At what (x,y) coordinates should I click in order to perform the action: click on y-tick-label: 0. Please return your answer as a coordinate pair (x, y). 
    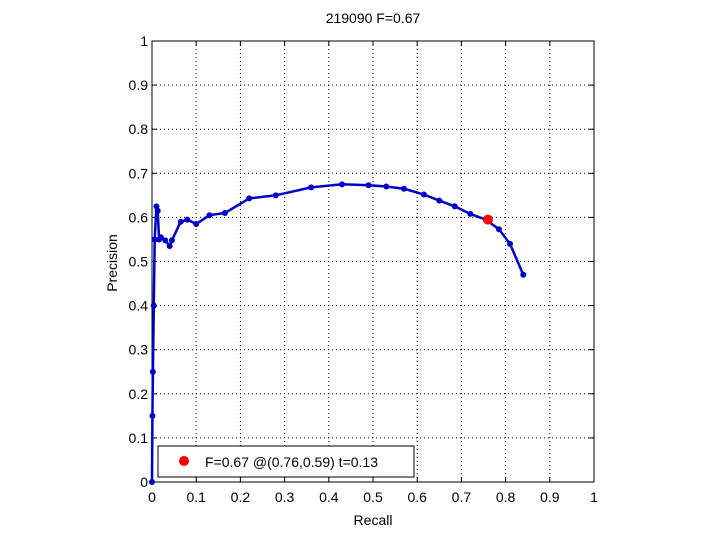
    Looking at the image, I should click on (144, 482).